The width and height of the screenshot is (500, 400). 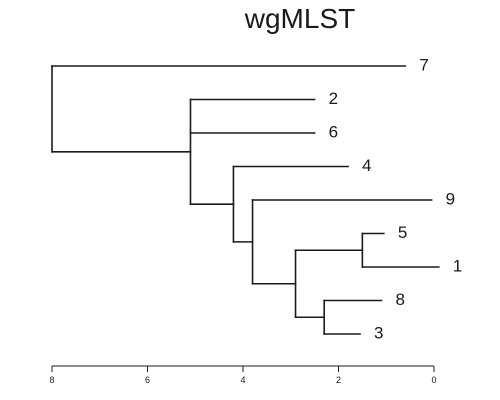 I want to click on tip-label-2: 2, so click(x=333, y=98).